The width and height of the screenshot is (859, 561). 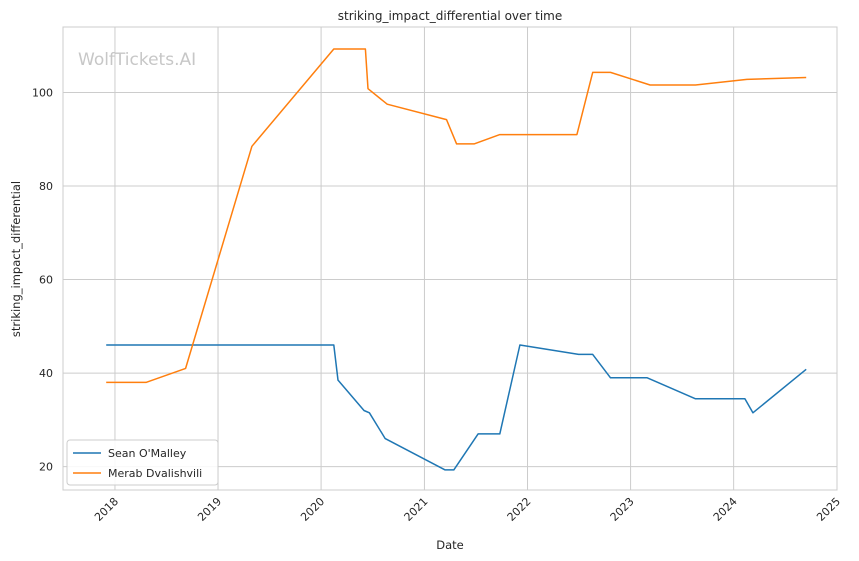 What do you see at coordinates (46, 186) in the screenshot?
I see `y-tick-label: 80` at bounding box center [46, 186].